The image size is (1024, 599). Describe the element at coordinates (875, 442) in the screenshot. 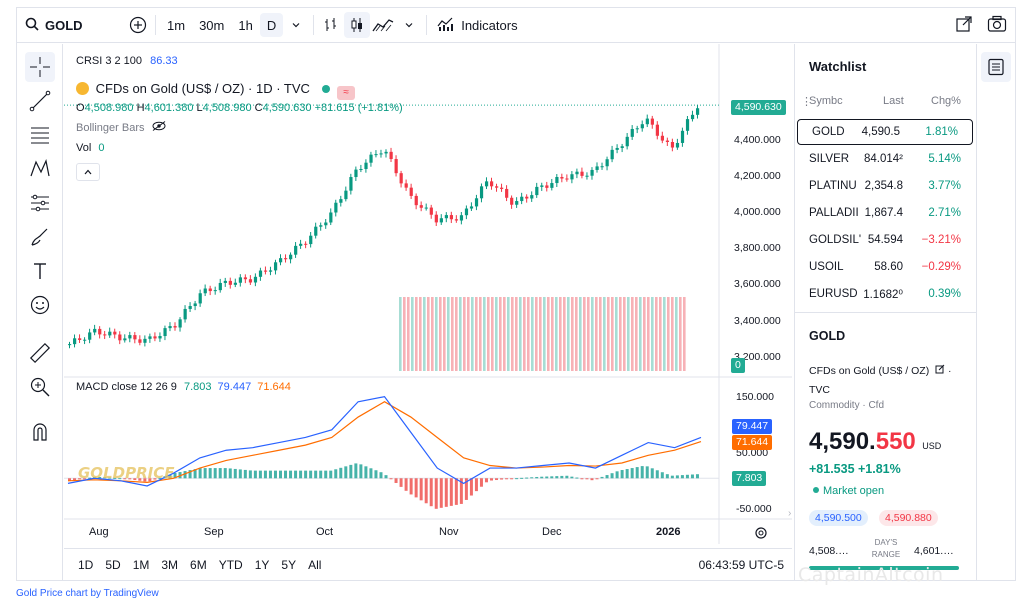

I see `details-price: 4,590.550 USD` at that location.